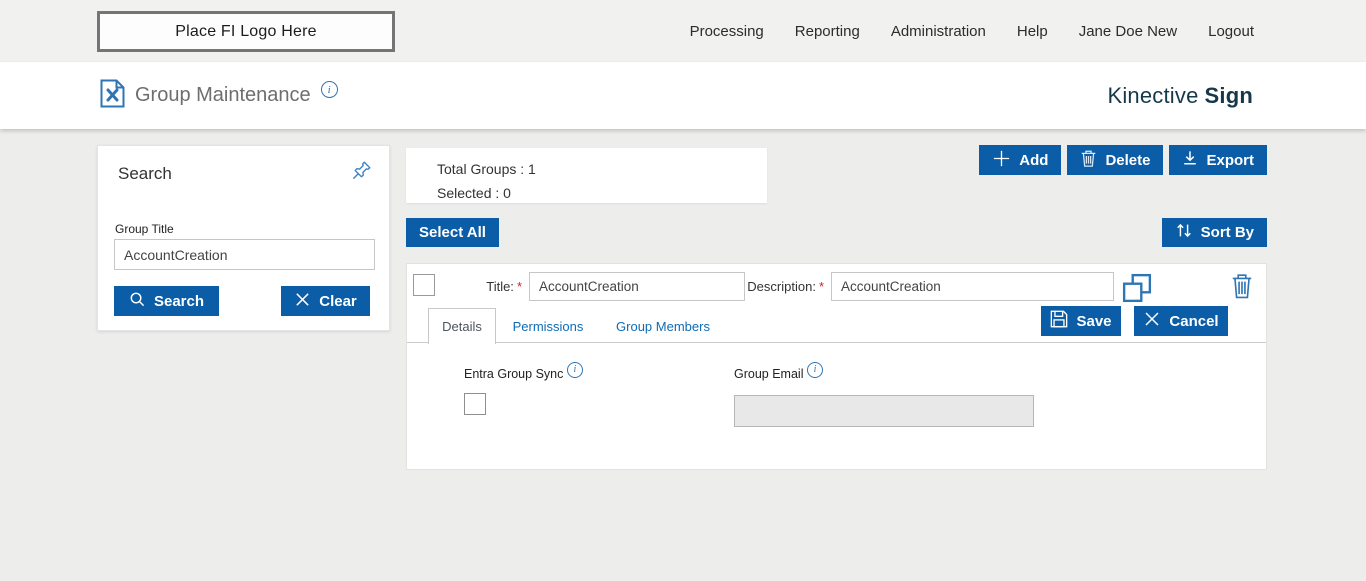 The width and height of the screenshot is (1366, 581). Describe the element at coordinates (137, 301) in the screenshot. I see `magnifier-icon` at that location.